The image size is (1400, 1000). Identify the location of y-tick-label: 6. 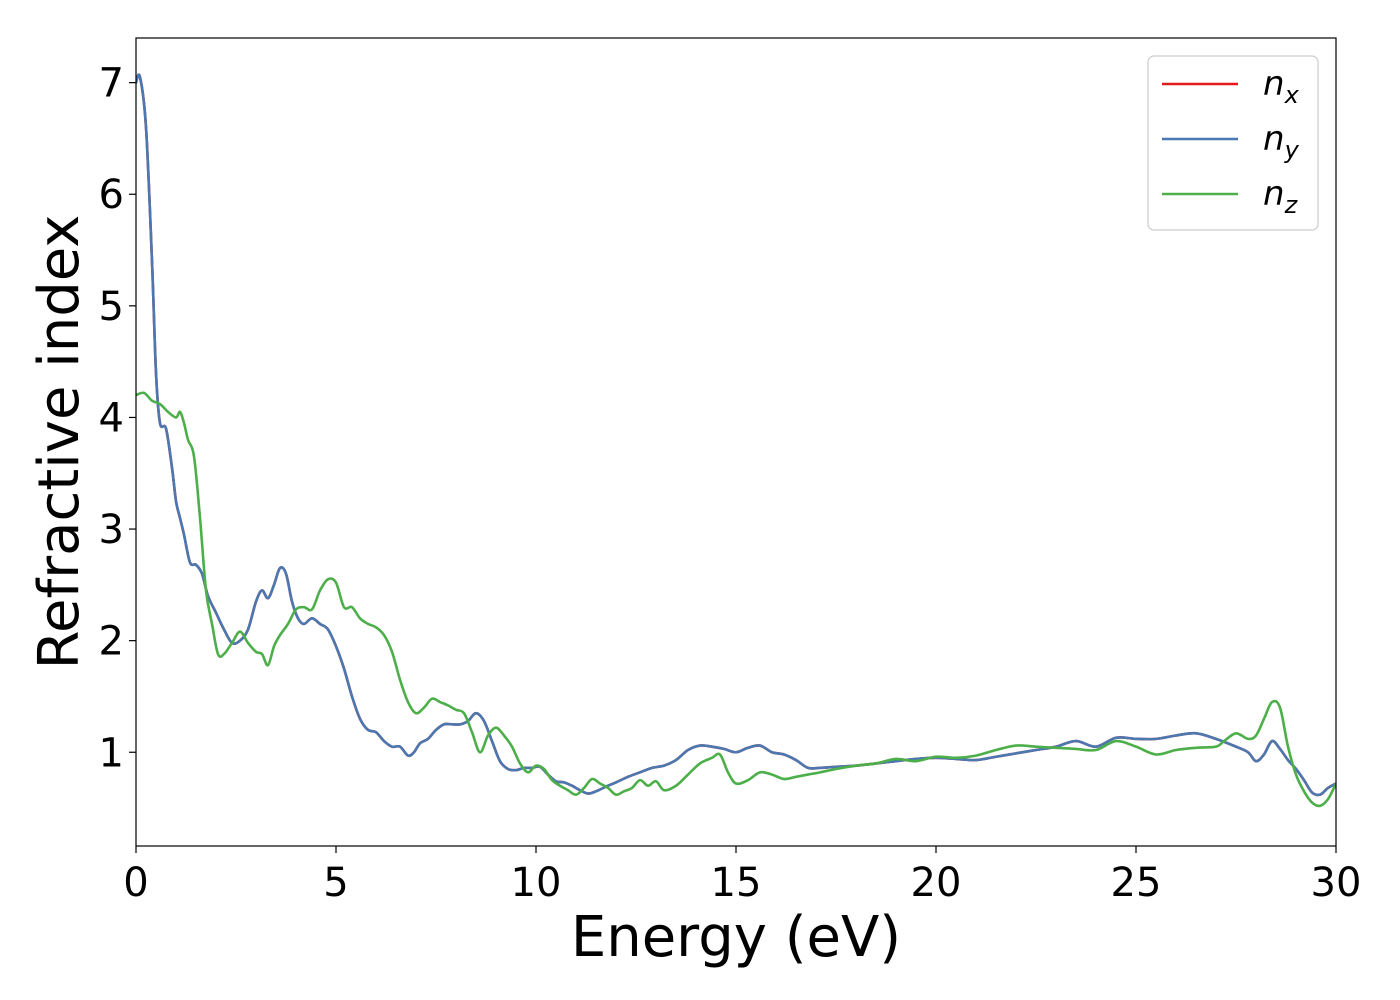
(111, 195).